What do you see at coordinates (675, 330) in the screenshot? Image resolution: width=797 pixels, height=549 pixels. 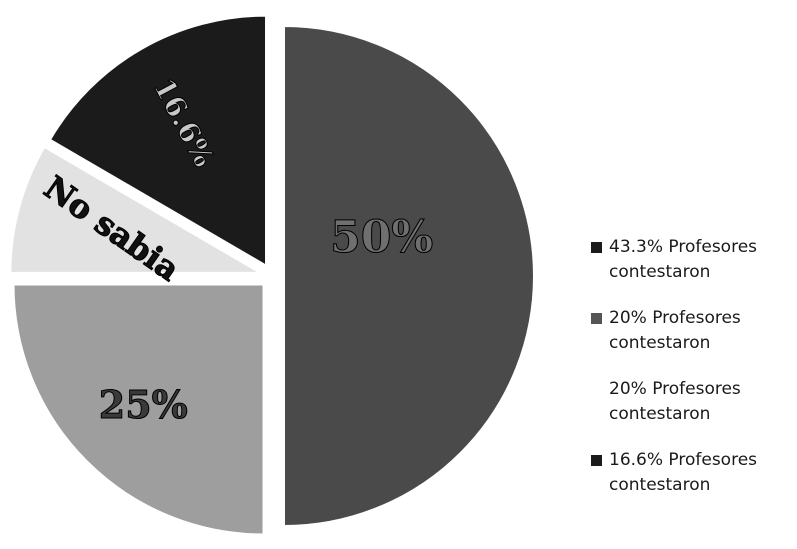 I see `legend-label-2: 20% Profesores contestaron` at bounding box center [675, 330].